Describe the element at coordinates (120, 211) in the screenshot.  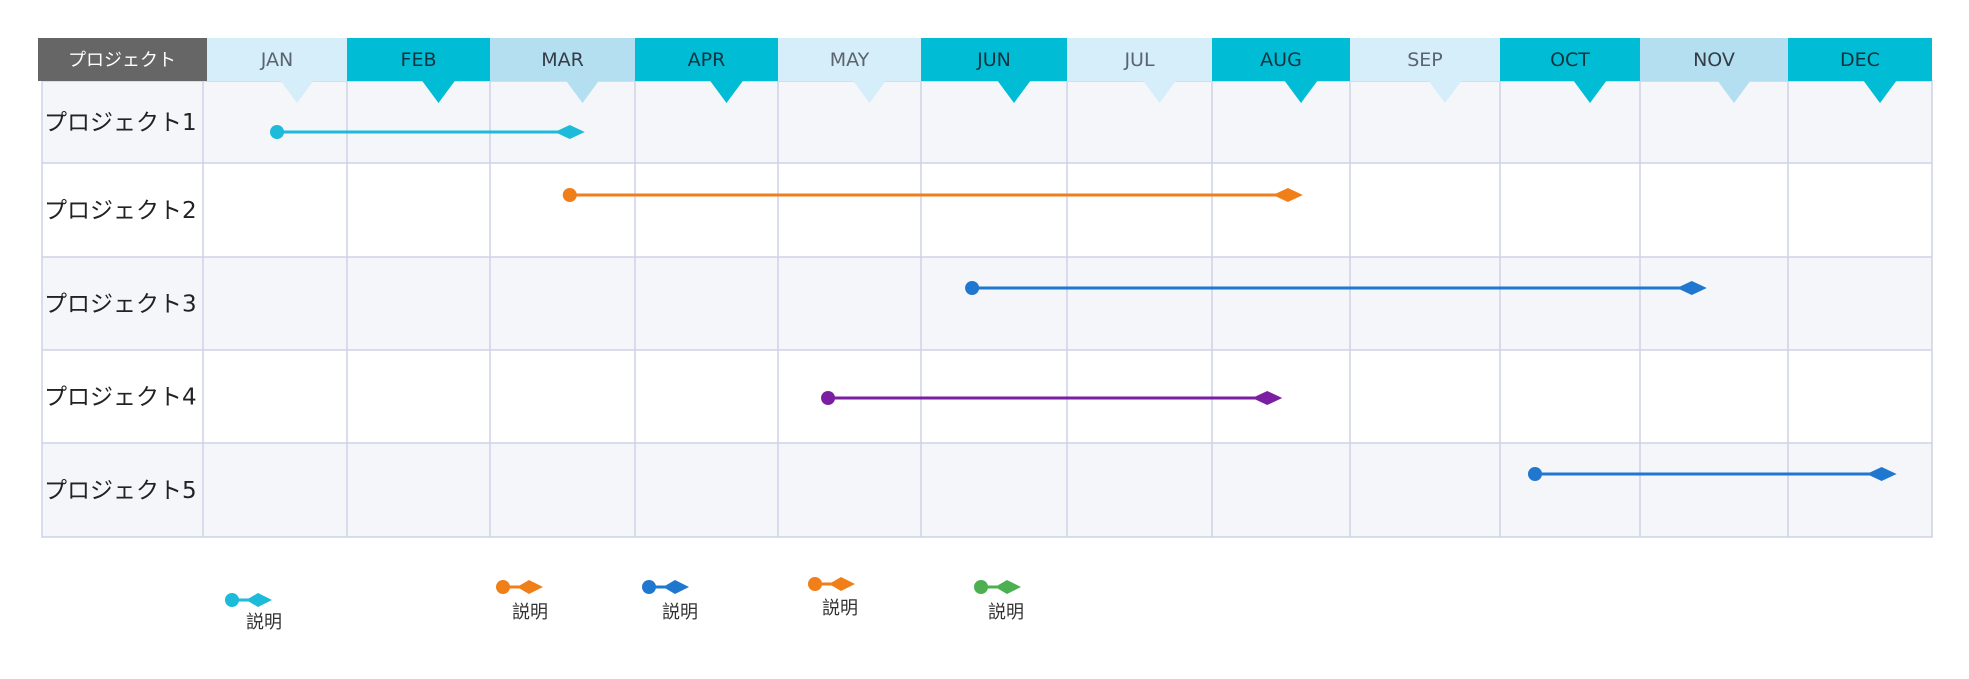
I see `project-label: プロジェクト2` at that location.